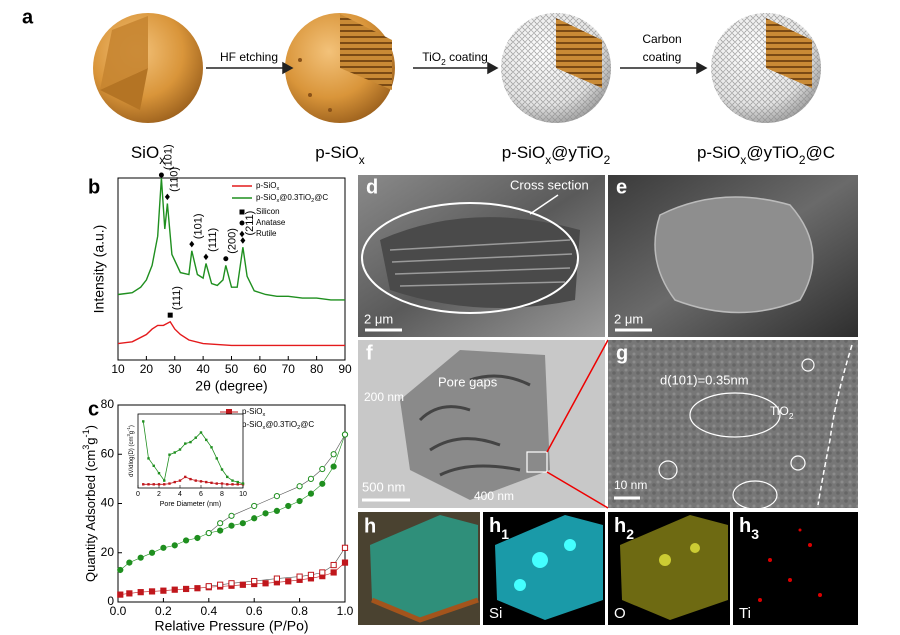 Image resolution: width=900 pixels, height=635 pixels. Describe the element at coordinates (369, 353) in the screenshot. I see `panel-letter: f` at that location.